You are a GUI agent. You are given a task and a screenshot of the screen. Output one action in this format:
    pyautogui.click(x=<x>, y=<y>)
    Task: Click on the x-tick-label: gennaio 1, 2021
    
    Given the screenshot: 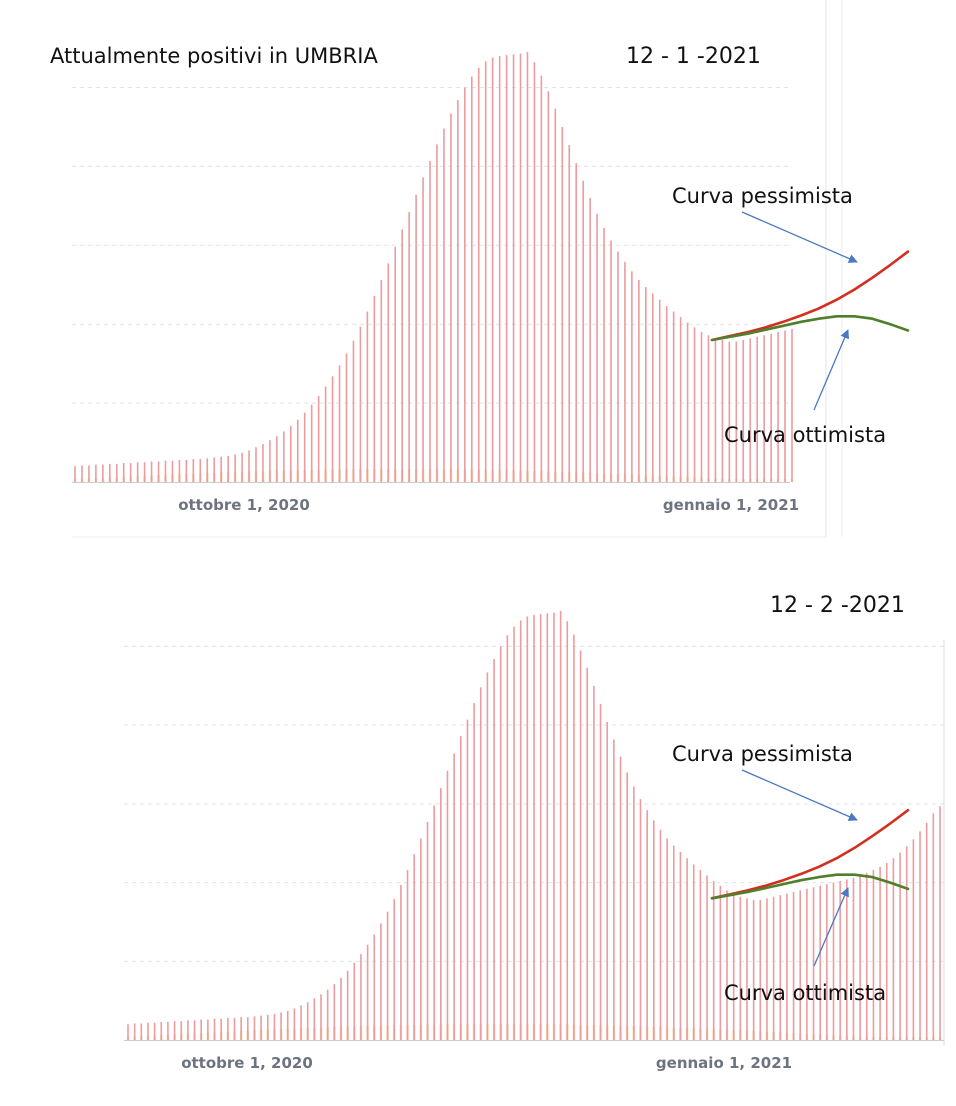 What is the action you would take?
    pyautogui.click(x=724, y=1063)
    